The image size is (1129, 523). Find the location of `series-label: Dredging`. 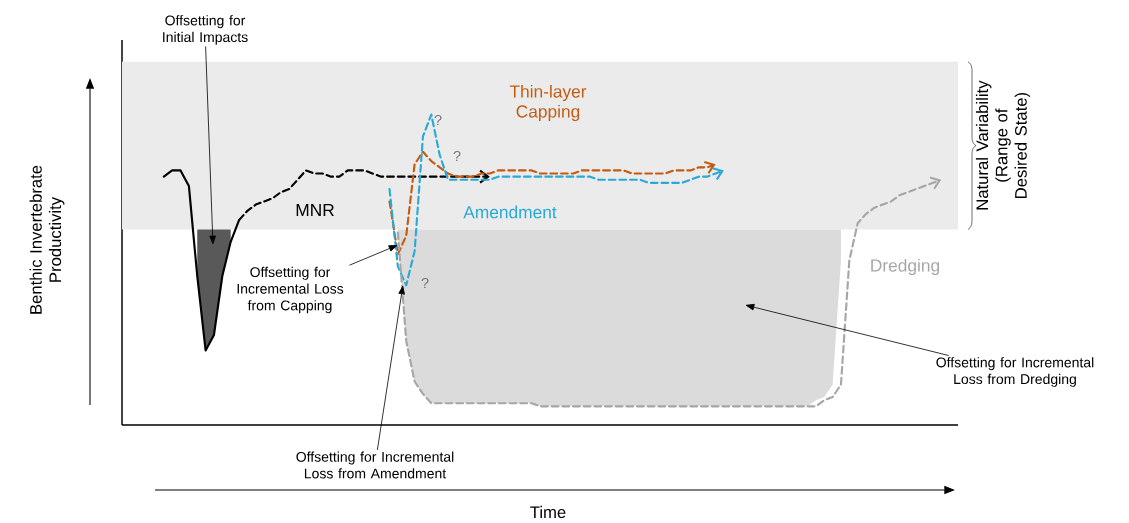

series-label: Dredging is located at coordinates (905, 267).